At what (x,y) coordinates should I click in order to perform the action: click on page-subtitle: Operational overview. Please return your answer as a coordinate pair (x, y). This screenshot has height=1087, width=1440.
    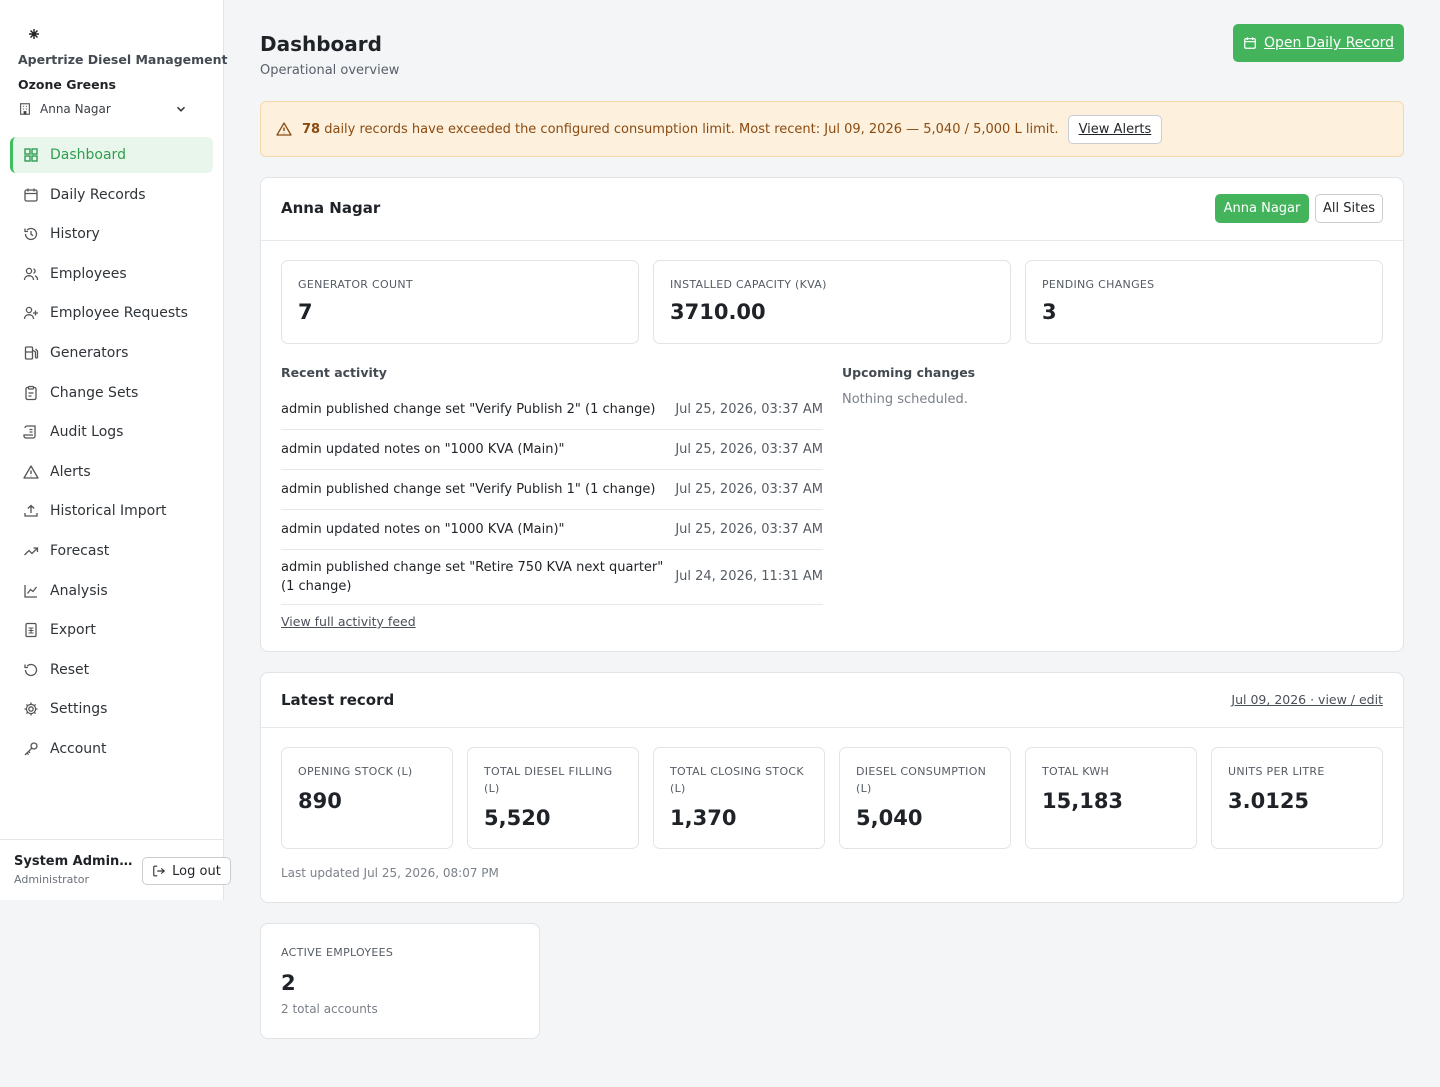
    Looking at the image, I should click on (330, 70).